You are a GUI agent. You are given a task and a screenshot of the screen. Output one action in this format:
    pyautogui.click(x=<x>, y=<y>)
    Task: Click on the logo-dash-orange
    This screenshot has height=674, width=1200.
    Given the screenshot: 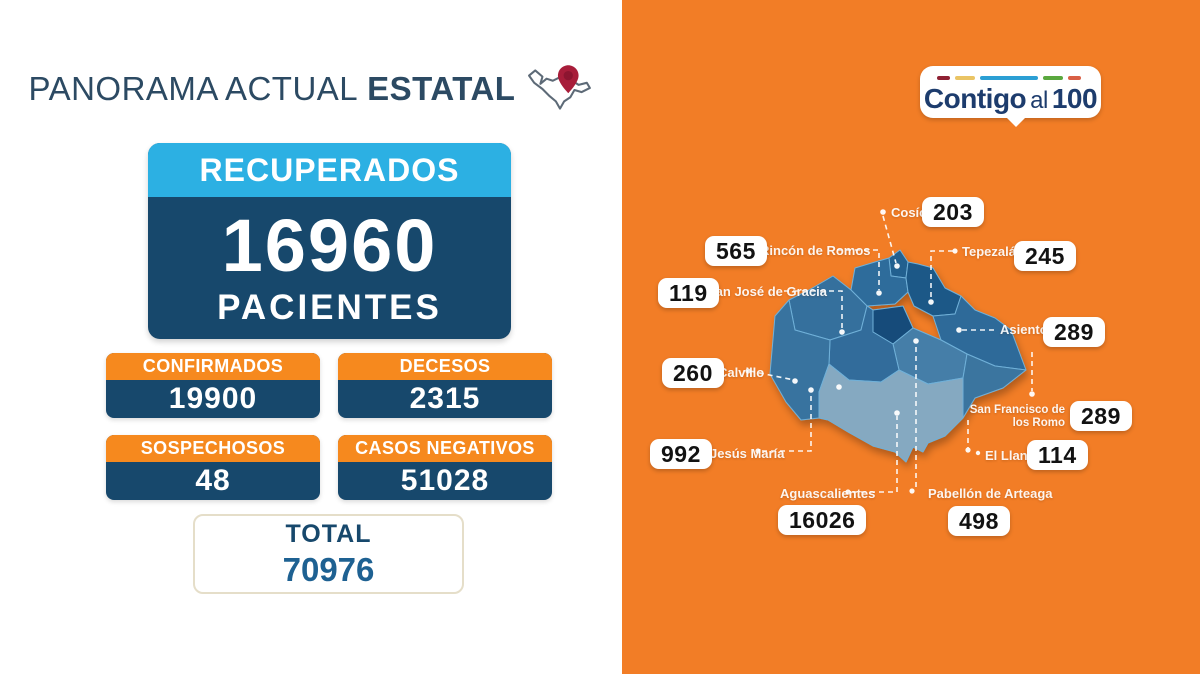 What is the action you would take?
    pyautogui.click(x=1074, y=78)
    